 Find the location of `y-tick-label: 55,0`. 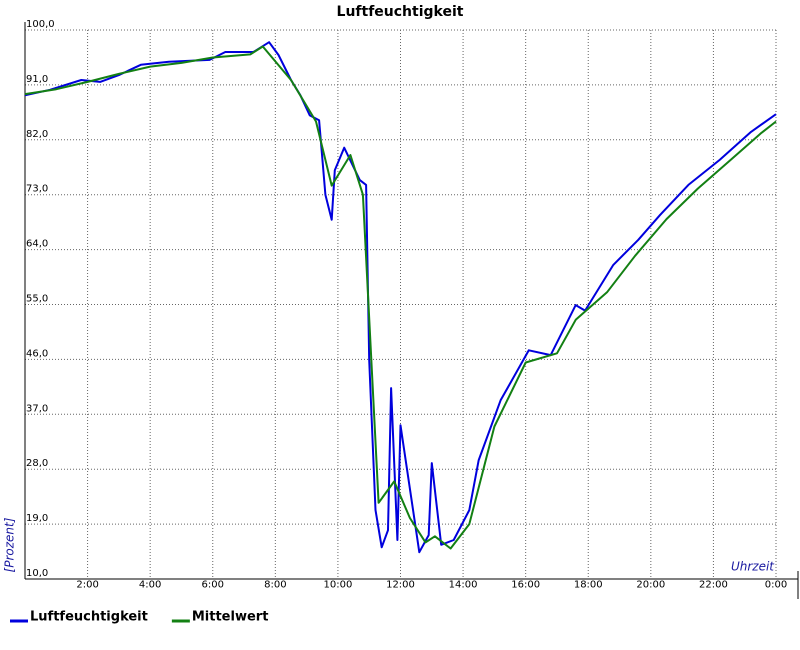

y-tick-label: 55,0 is located at coordinates (37, 299).